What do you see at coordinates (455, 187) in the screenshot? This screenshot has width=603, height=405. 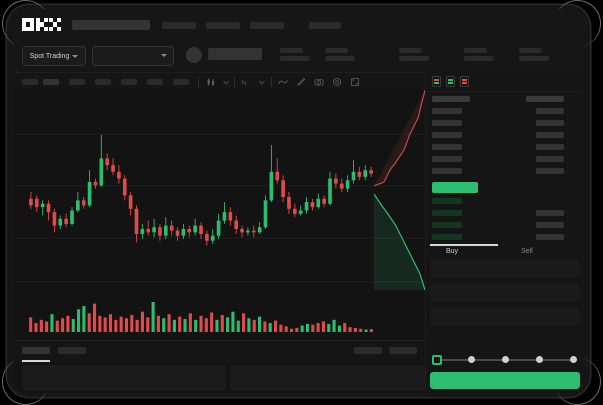 I see `orderbook-last-price` at bounding box center [455, 187].